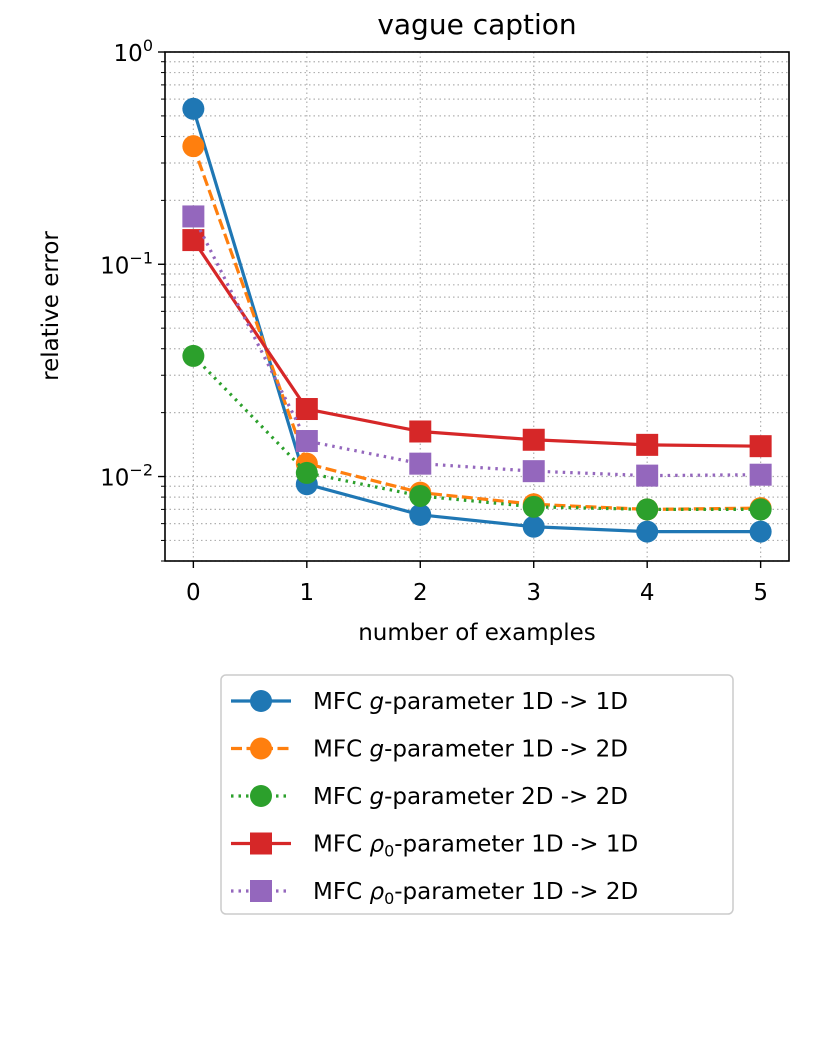  Describe the element at coordinates (306, 593) in the screenshot. I see `x-tick-label: 1` at that location.